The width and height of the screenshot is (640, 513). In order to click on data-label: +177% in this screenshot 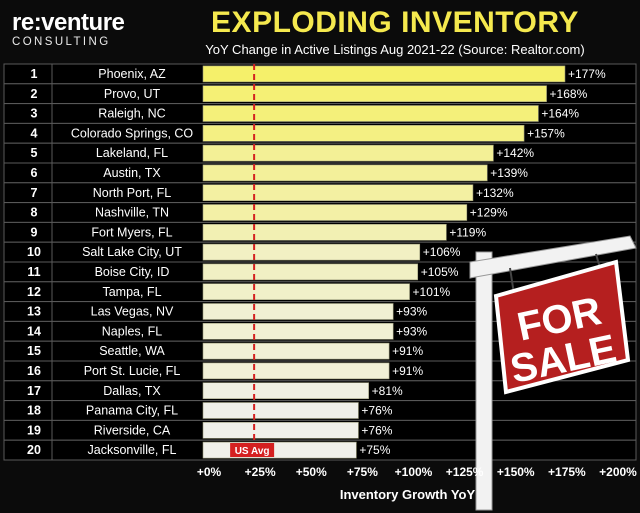, I will do `click(587, 74)`.